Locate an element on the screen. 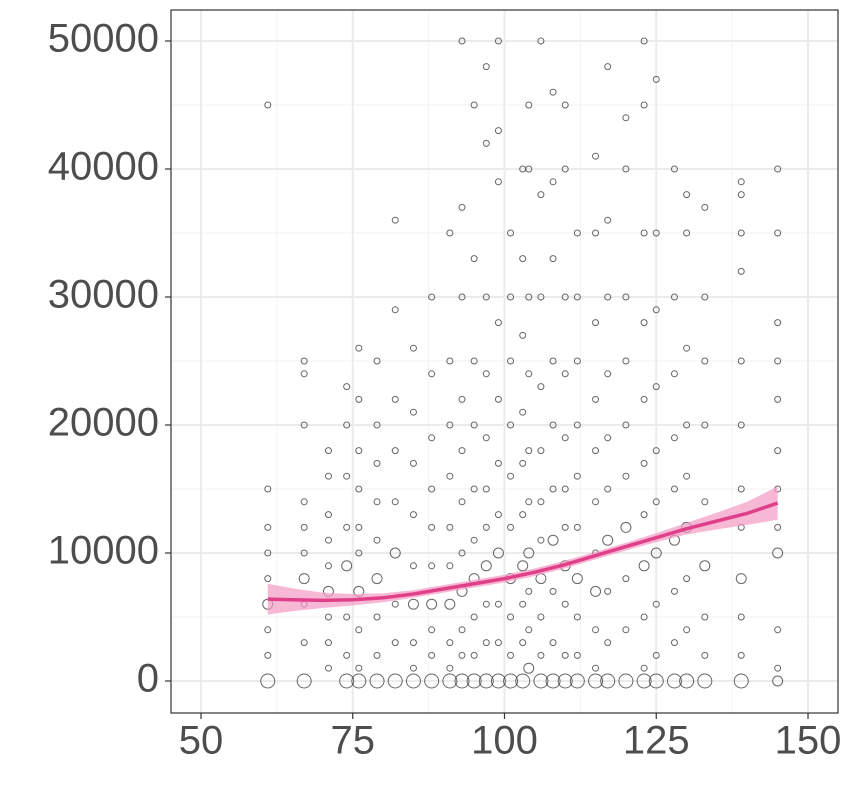  y-tick-label: 30000 is located at coordinates (103, 295).